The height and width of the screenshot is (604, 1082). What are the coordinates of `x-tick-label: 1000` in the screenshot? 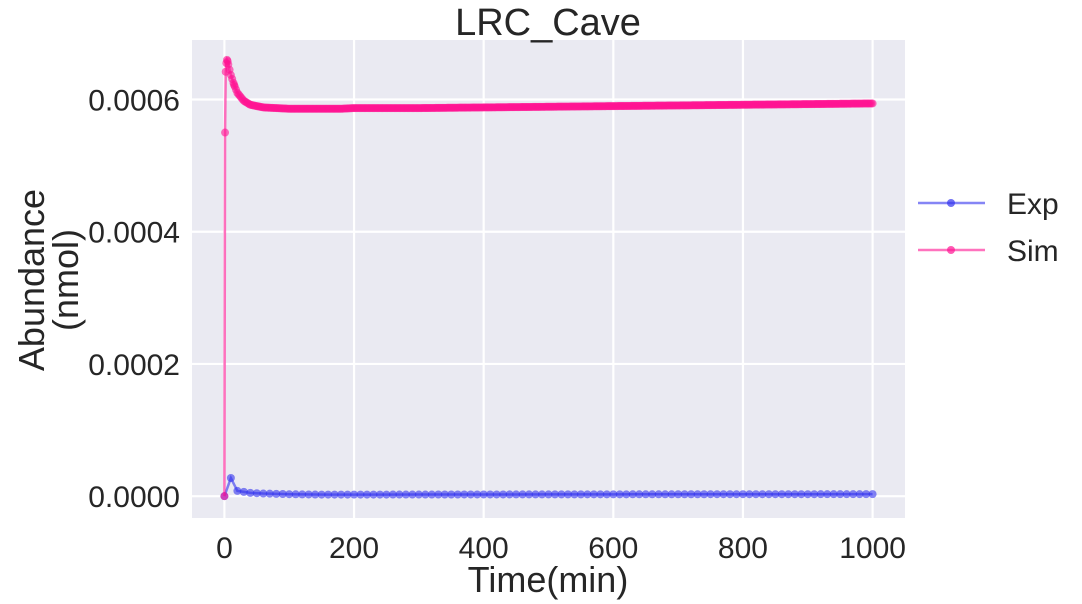 It's located at (872, 548).